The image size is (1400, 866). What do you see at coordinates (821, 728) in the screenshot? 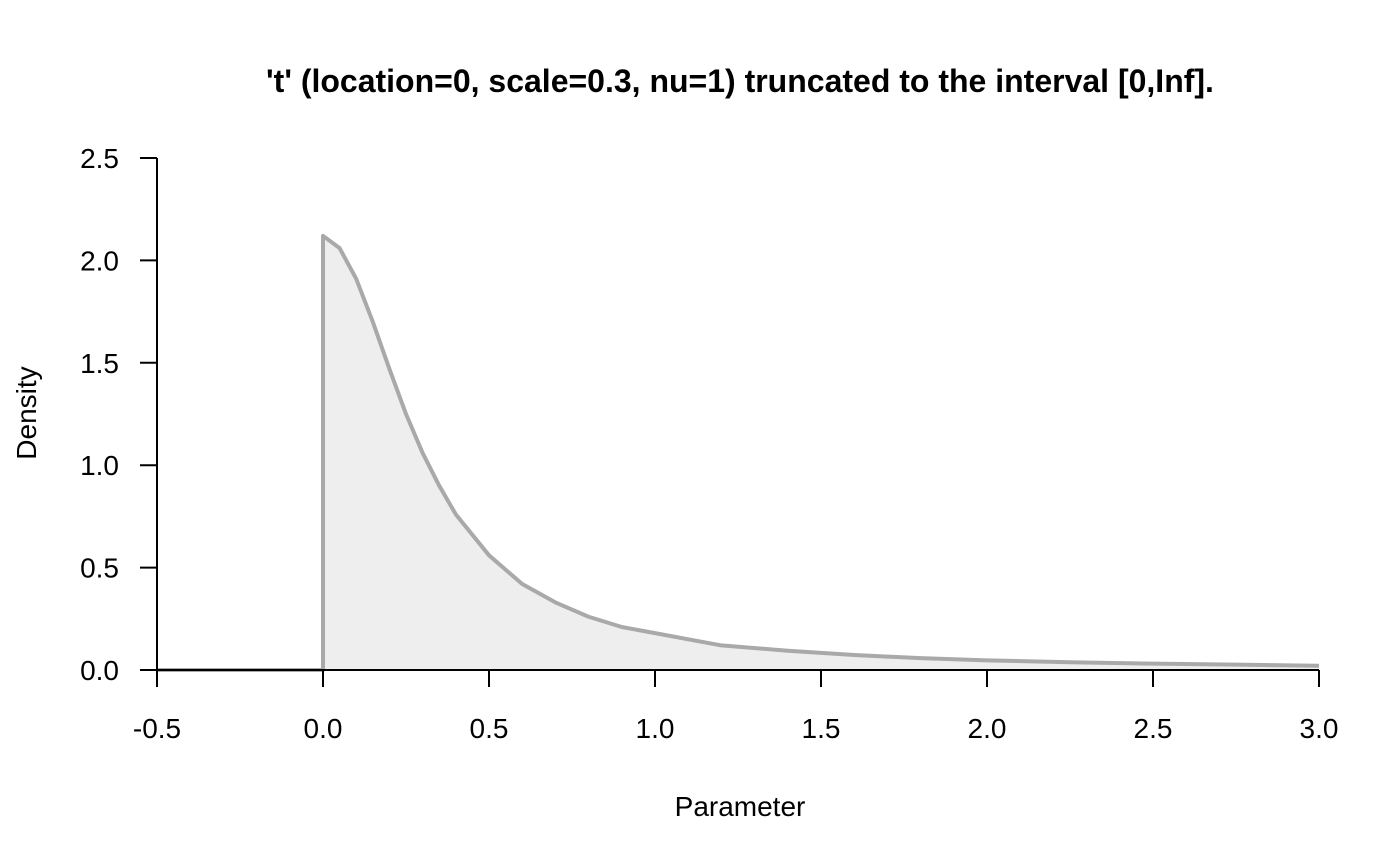
I see `x-tick-label: 1.5` at bounding box center [821, 728].